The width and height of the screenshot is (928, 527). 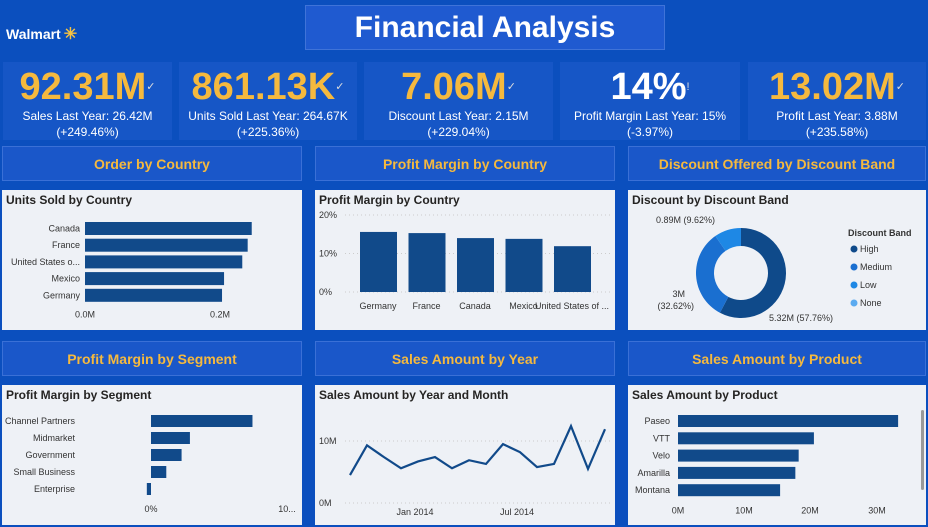 What do you see at coordinates (152, 163) in the screenshot?
I see `section-button: Order by Country` at bounding box center [152, 163].